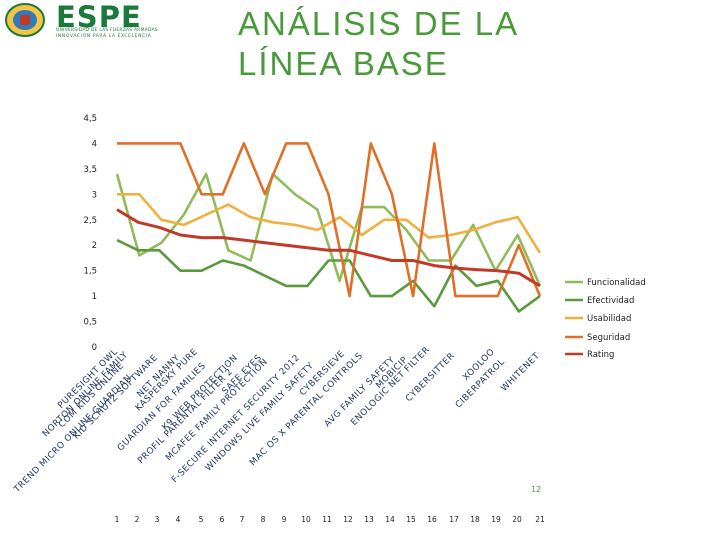  What do you see at coordinates (90, 119) in the screenshot?
I see `y-tick-label: 4,5` at bounding box center [90, 119].